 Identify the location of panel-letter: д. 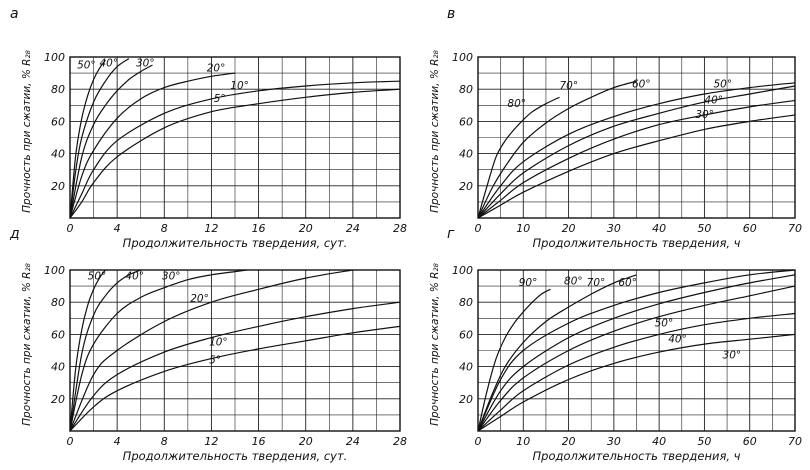
(14, 234).